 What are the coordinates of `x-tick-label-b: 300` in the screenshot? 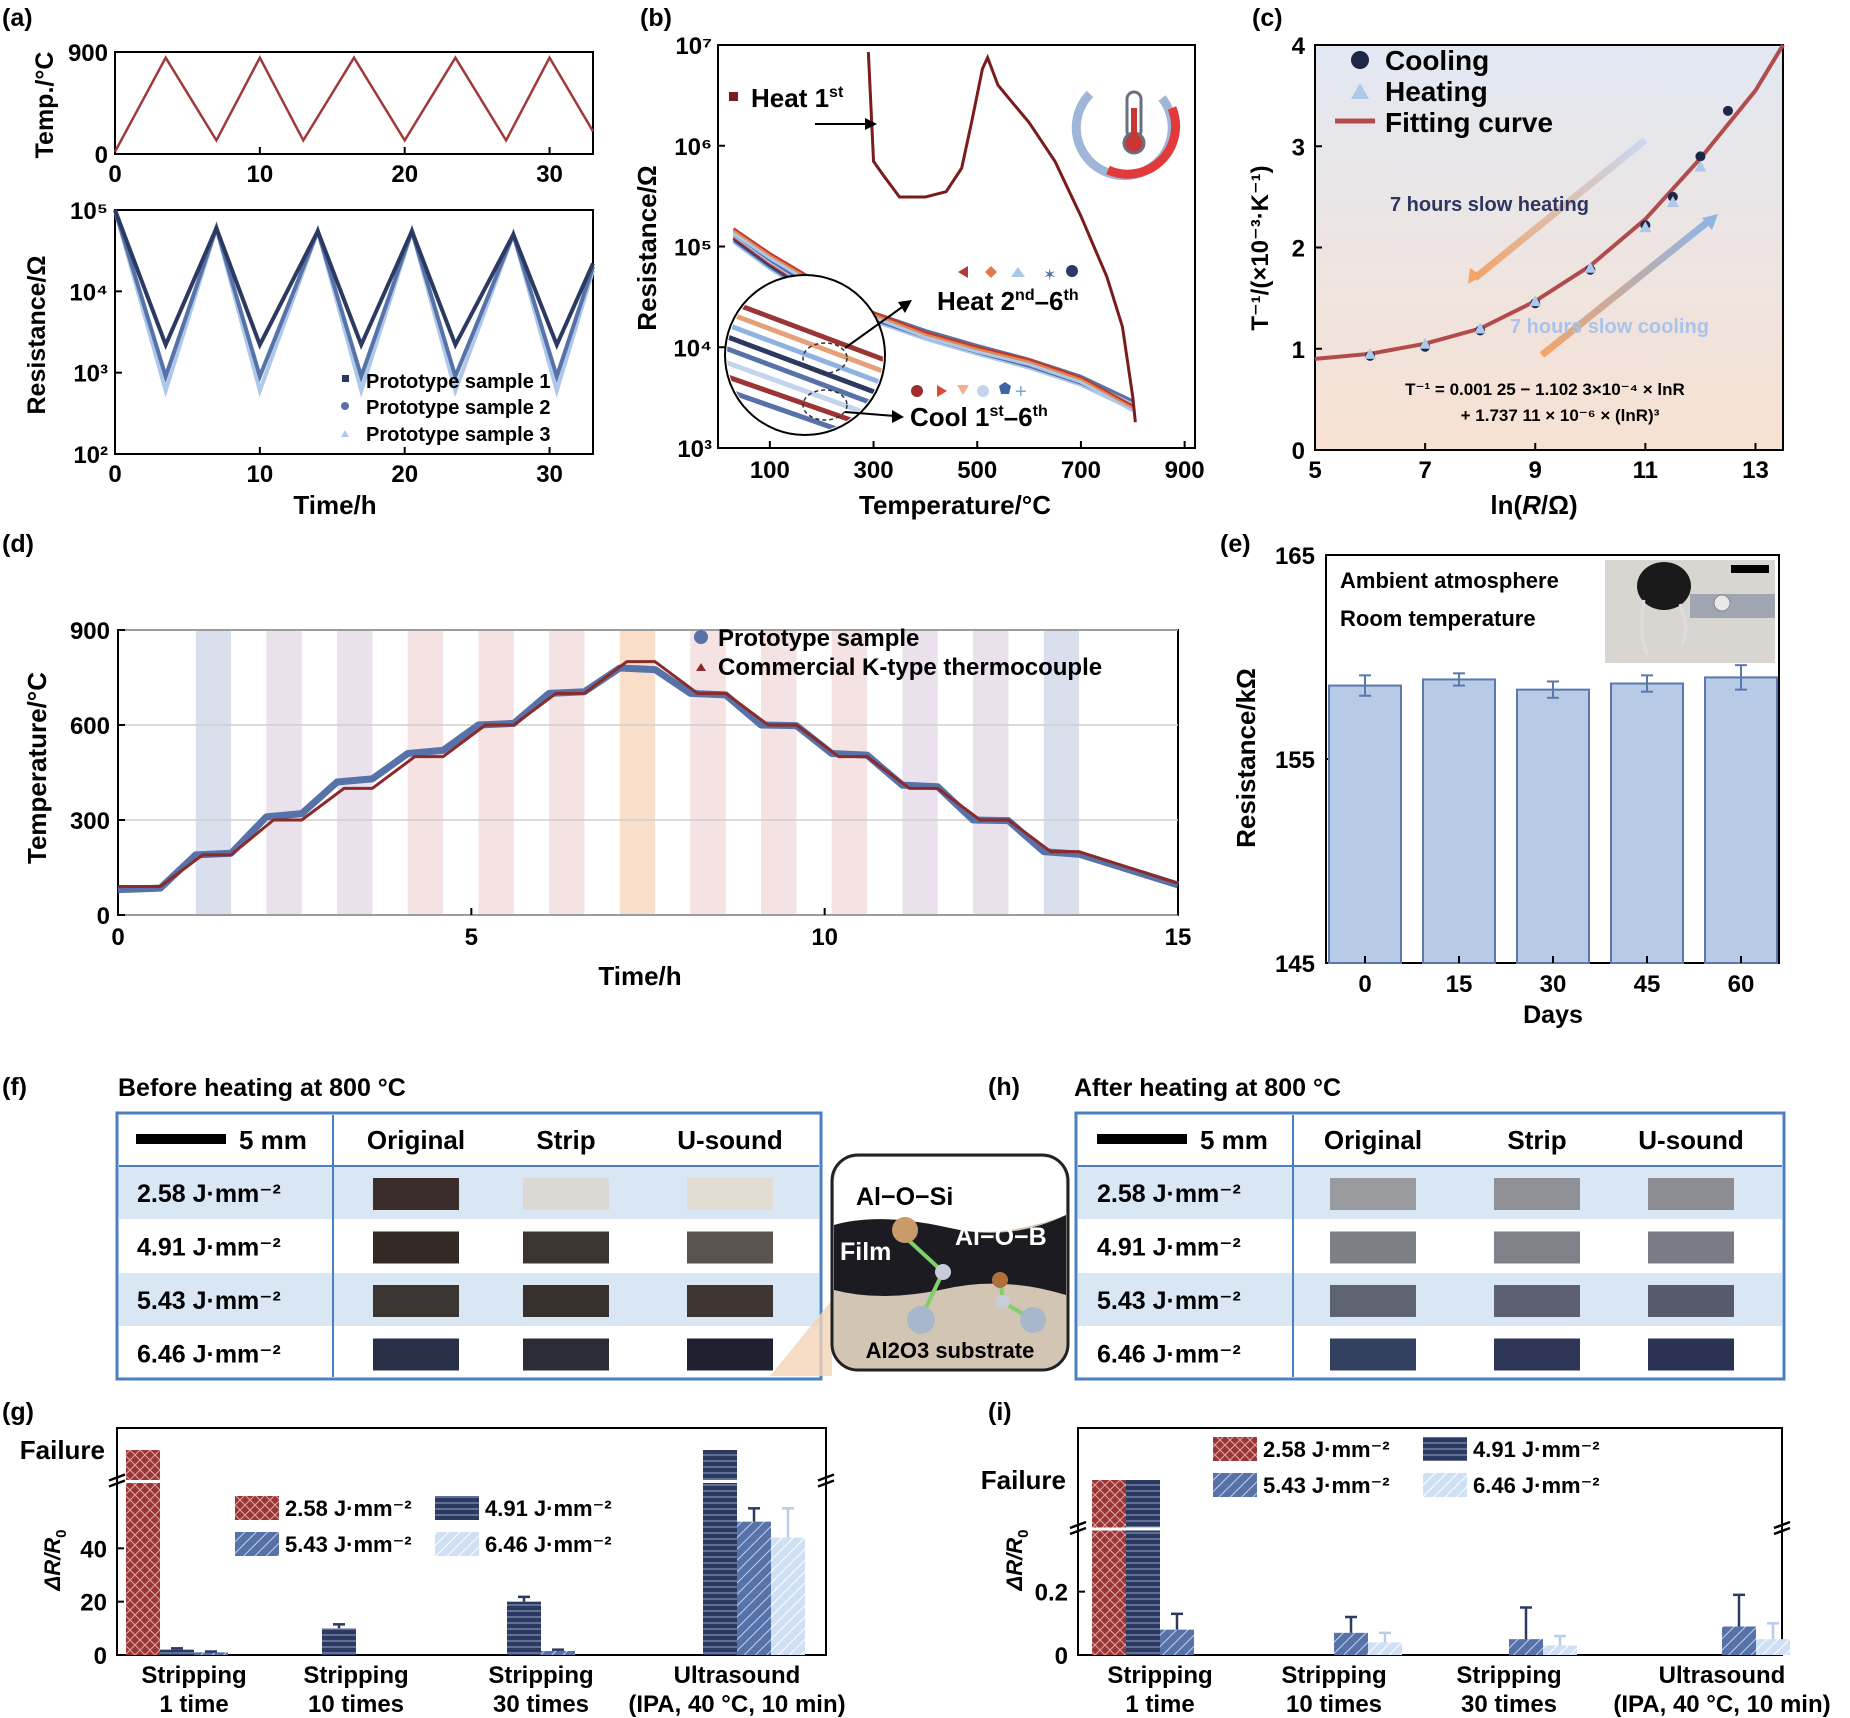 It's located at (874, 470).